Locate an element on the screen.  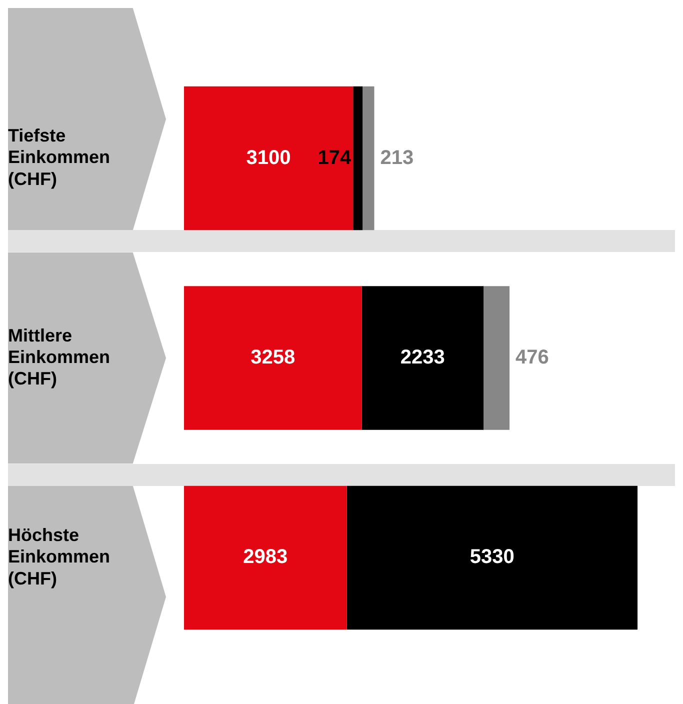
data-label: 3100 is located at coordinates (268, 157).